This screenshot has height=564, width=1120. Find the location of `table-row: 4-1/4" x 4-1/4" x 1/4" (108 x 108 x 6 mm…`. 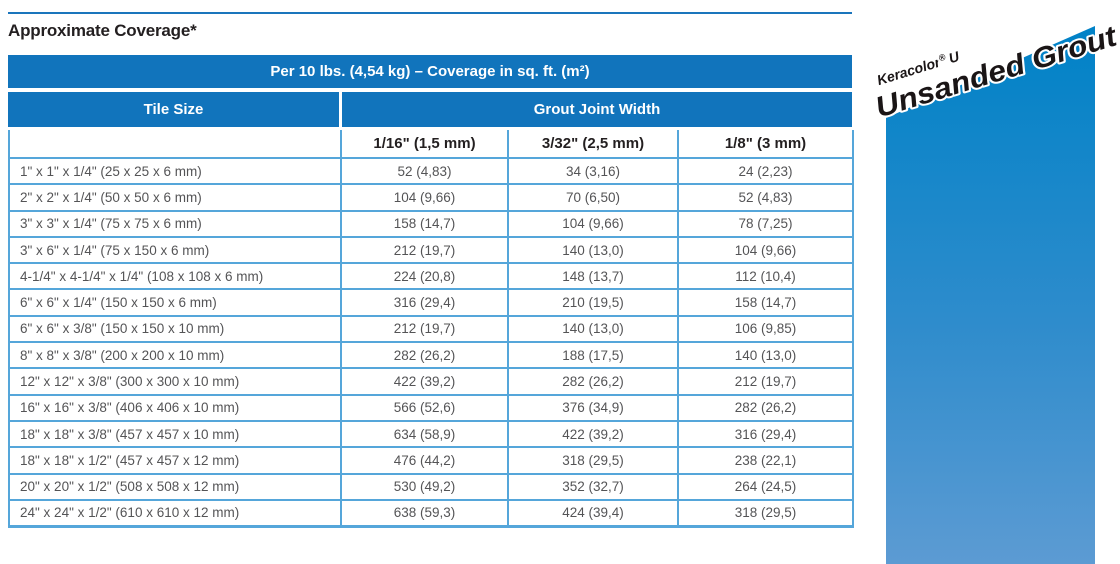

table-row: 4-1/4" x 4-1/4" x 1/4" (108 x 108 x 6 mm… is located at coordinates (431, 276).